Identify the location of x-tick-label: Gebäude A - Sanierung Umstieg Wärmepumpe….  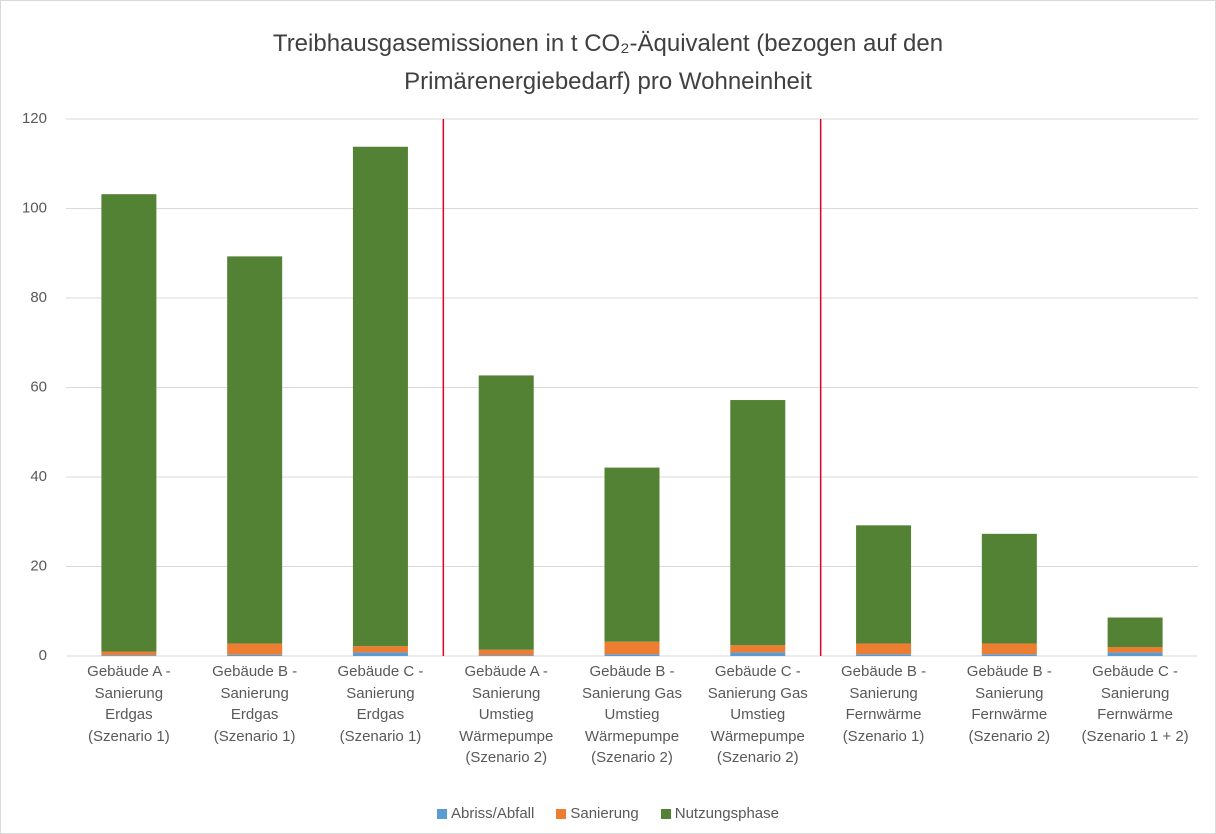
(506, 714).